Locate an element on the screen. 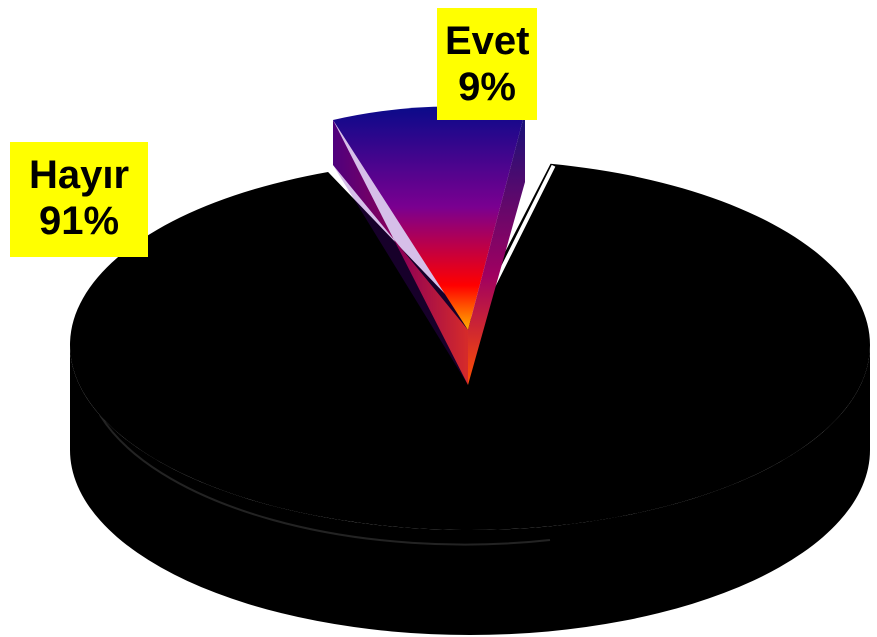 This screenshot has height=637, width=877. pie-slice-evet-shade is located at coordinates (400, 252).